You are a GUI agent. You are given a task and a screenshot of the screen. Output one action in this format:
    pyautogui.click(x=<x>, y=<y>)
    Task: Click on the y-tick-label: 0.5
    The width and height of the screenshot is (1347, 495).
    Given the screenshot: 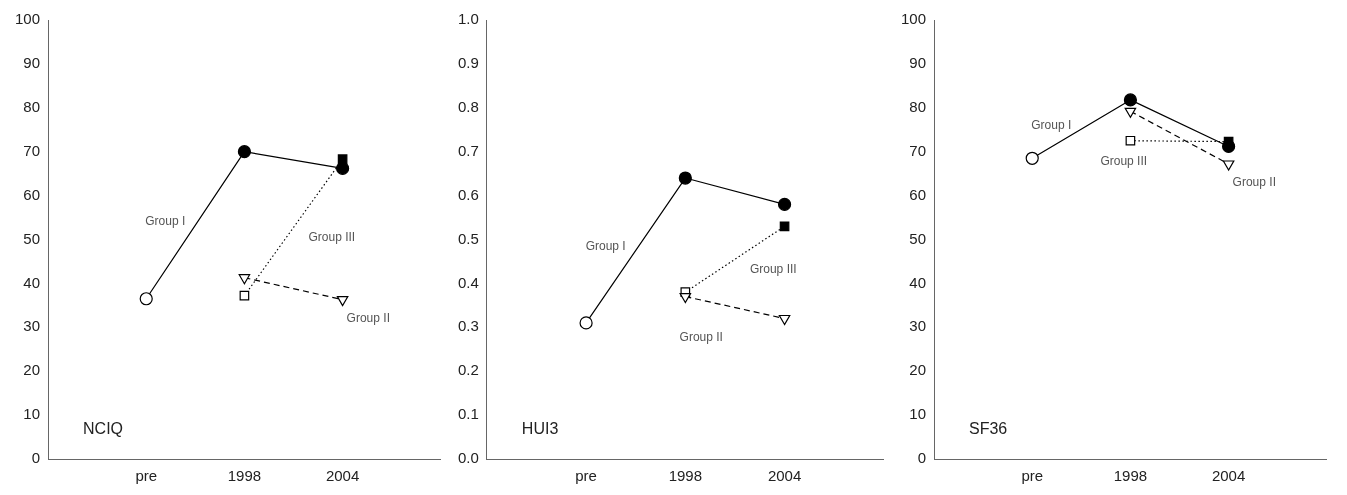 What is the action you would take?
    pyautogui.click(x=468, y=238)
    